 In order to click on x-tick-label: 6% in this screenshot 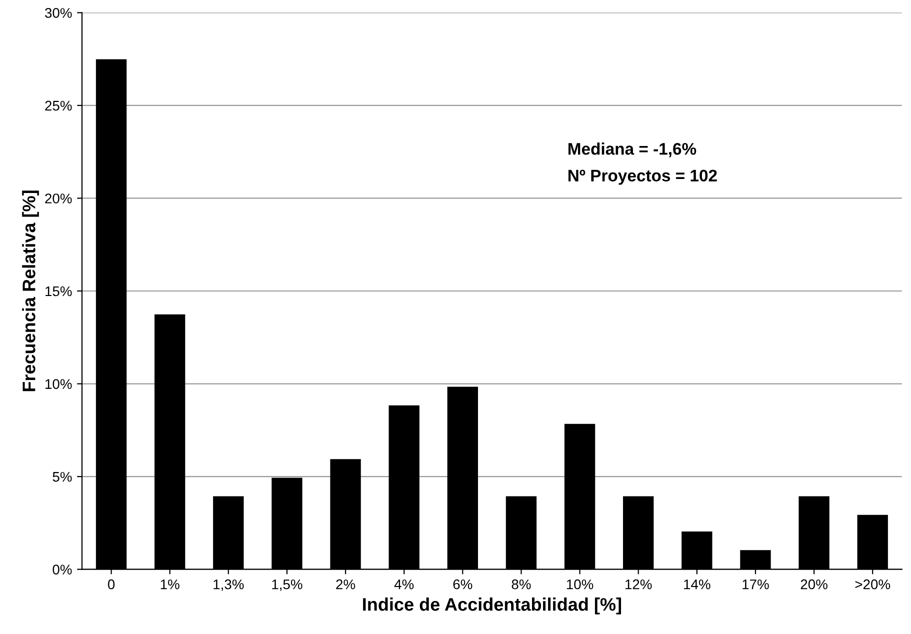, I will do `click(462, 584)`.